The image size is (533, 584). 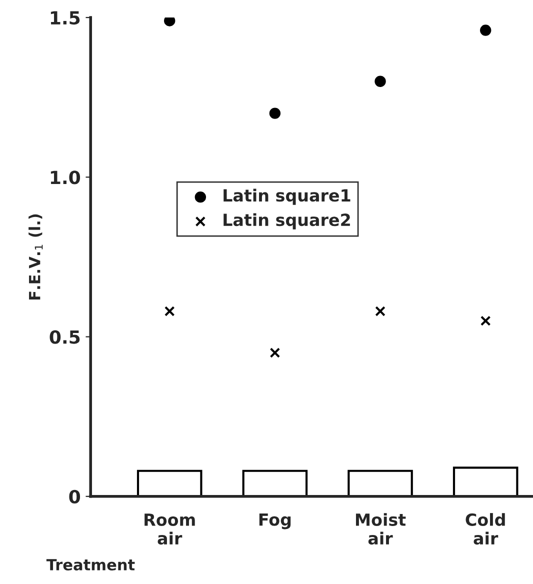 What do you see at coordinates (275, 521) in the screenshot?
I see `x-tick-label: Fog` at bounding box center [275, 521].